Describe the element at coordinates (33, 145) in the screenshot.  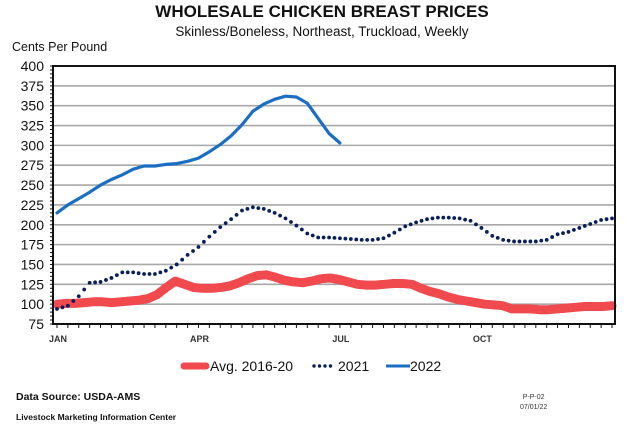
I see `y-tick-label: 300` at that location.